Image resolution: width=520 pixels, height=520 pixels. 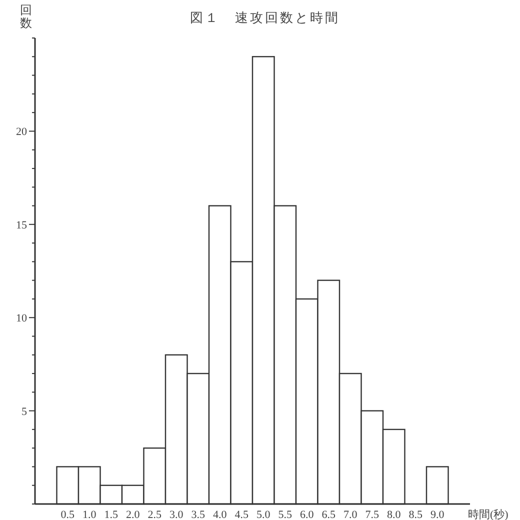 I want to click on x-tick-label: 8.0, so click(x=394, y=514).